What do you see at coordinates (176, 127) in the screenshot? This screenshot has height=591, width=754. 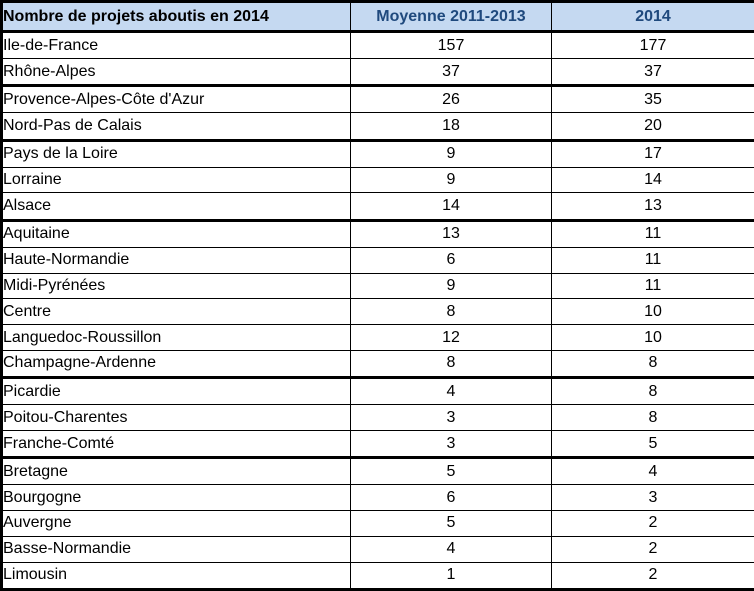 I see `region-cell: Nord-Pas de Calais` at bounding box center [176, 127].